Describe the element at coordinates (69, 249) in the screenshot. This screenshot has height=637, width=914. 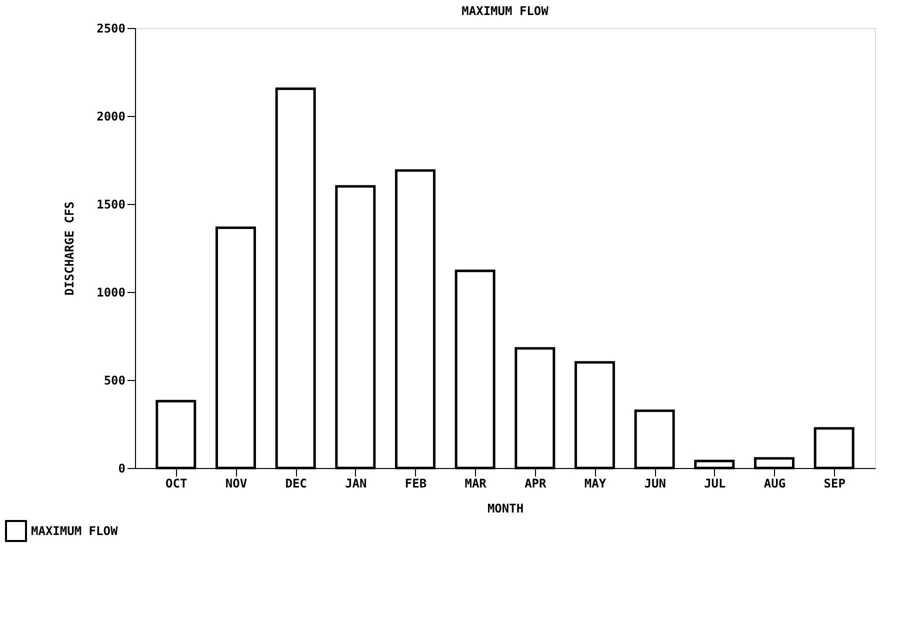
I see `y-axis-title: DISCHARGE CFS` at that location.